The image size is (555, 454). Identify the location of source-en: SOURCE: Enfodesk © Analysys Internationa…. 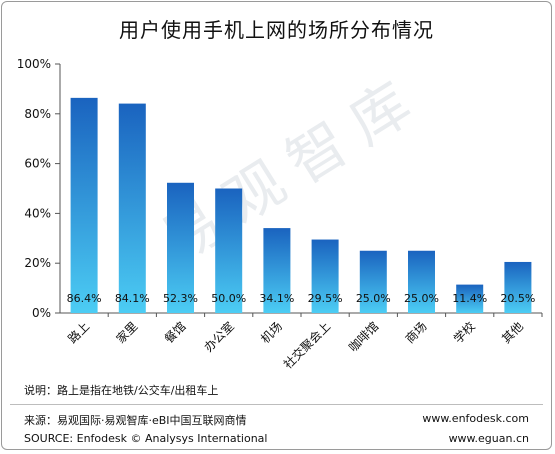
(146, 438).